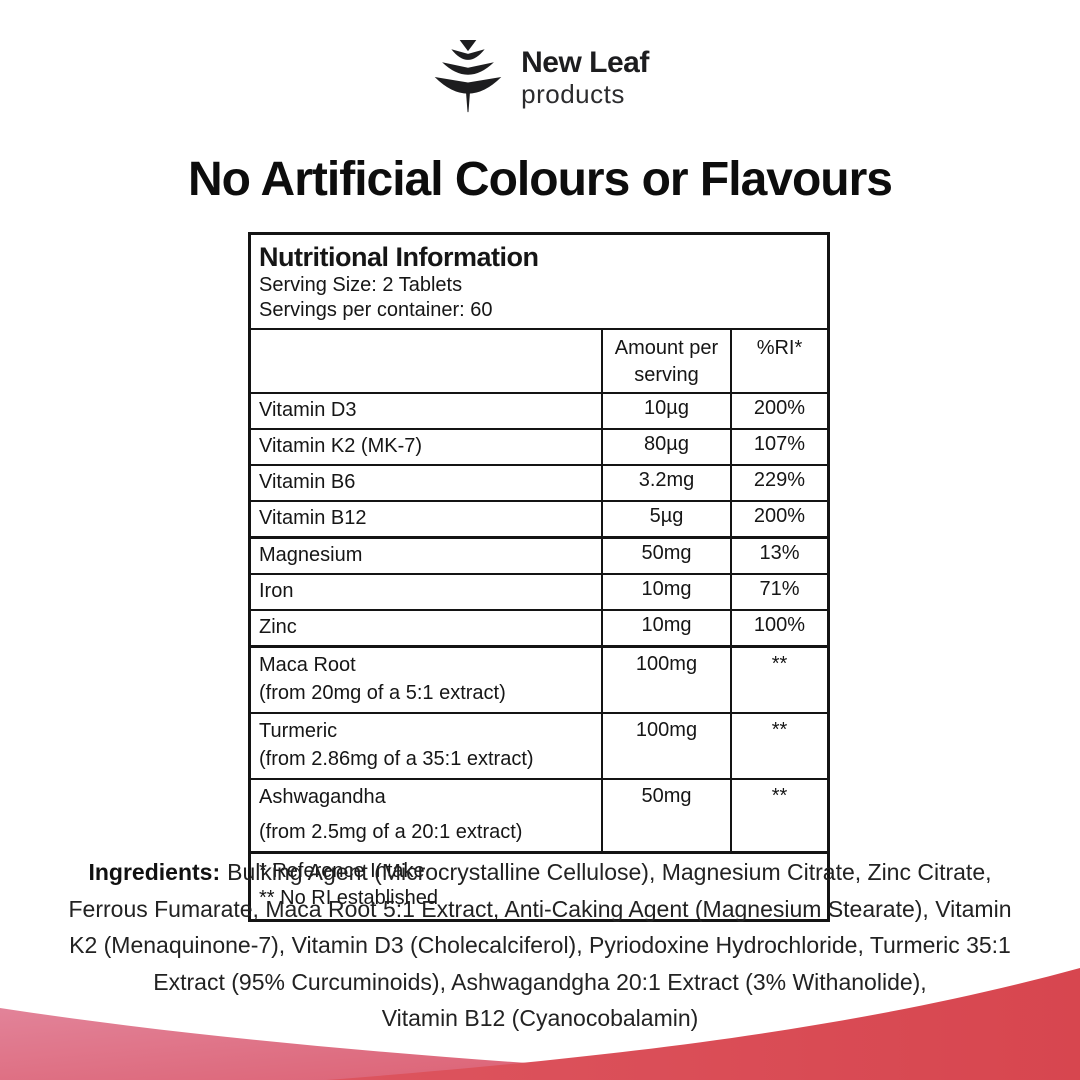 Image resolution: width=1080 pixels, height=1080 pixels. I want to click on nutrient-name: Zinc, so click(278, 627).